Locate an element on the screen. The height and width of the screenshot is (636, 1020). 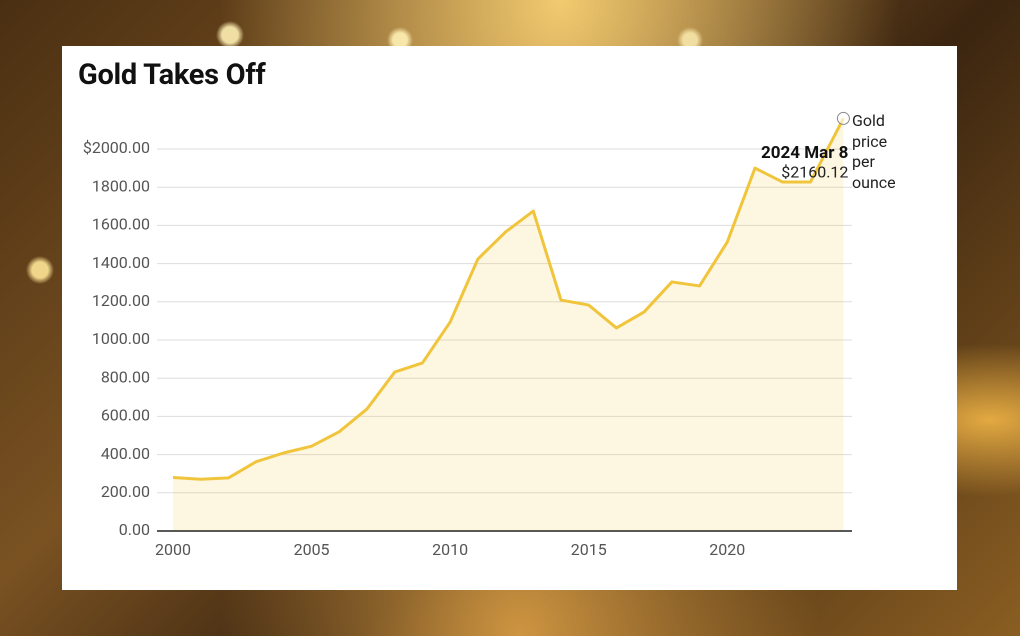
series-label: Gold price per ounce is located at coordinates (874, 151).